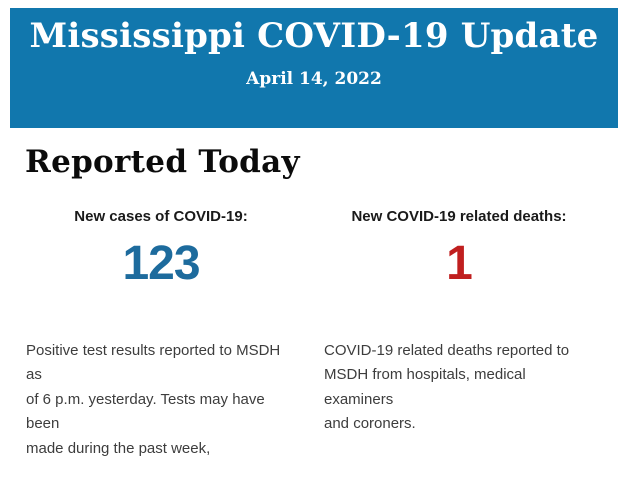 The image size is (620, 491). I want to click on new-cases-value: 123, so click(161, 263).